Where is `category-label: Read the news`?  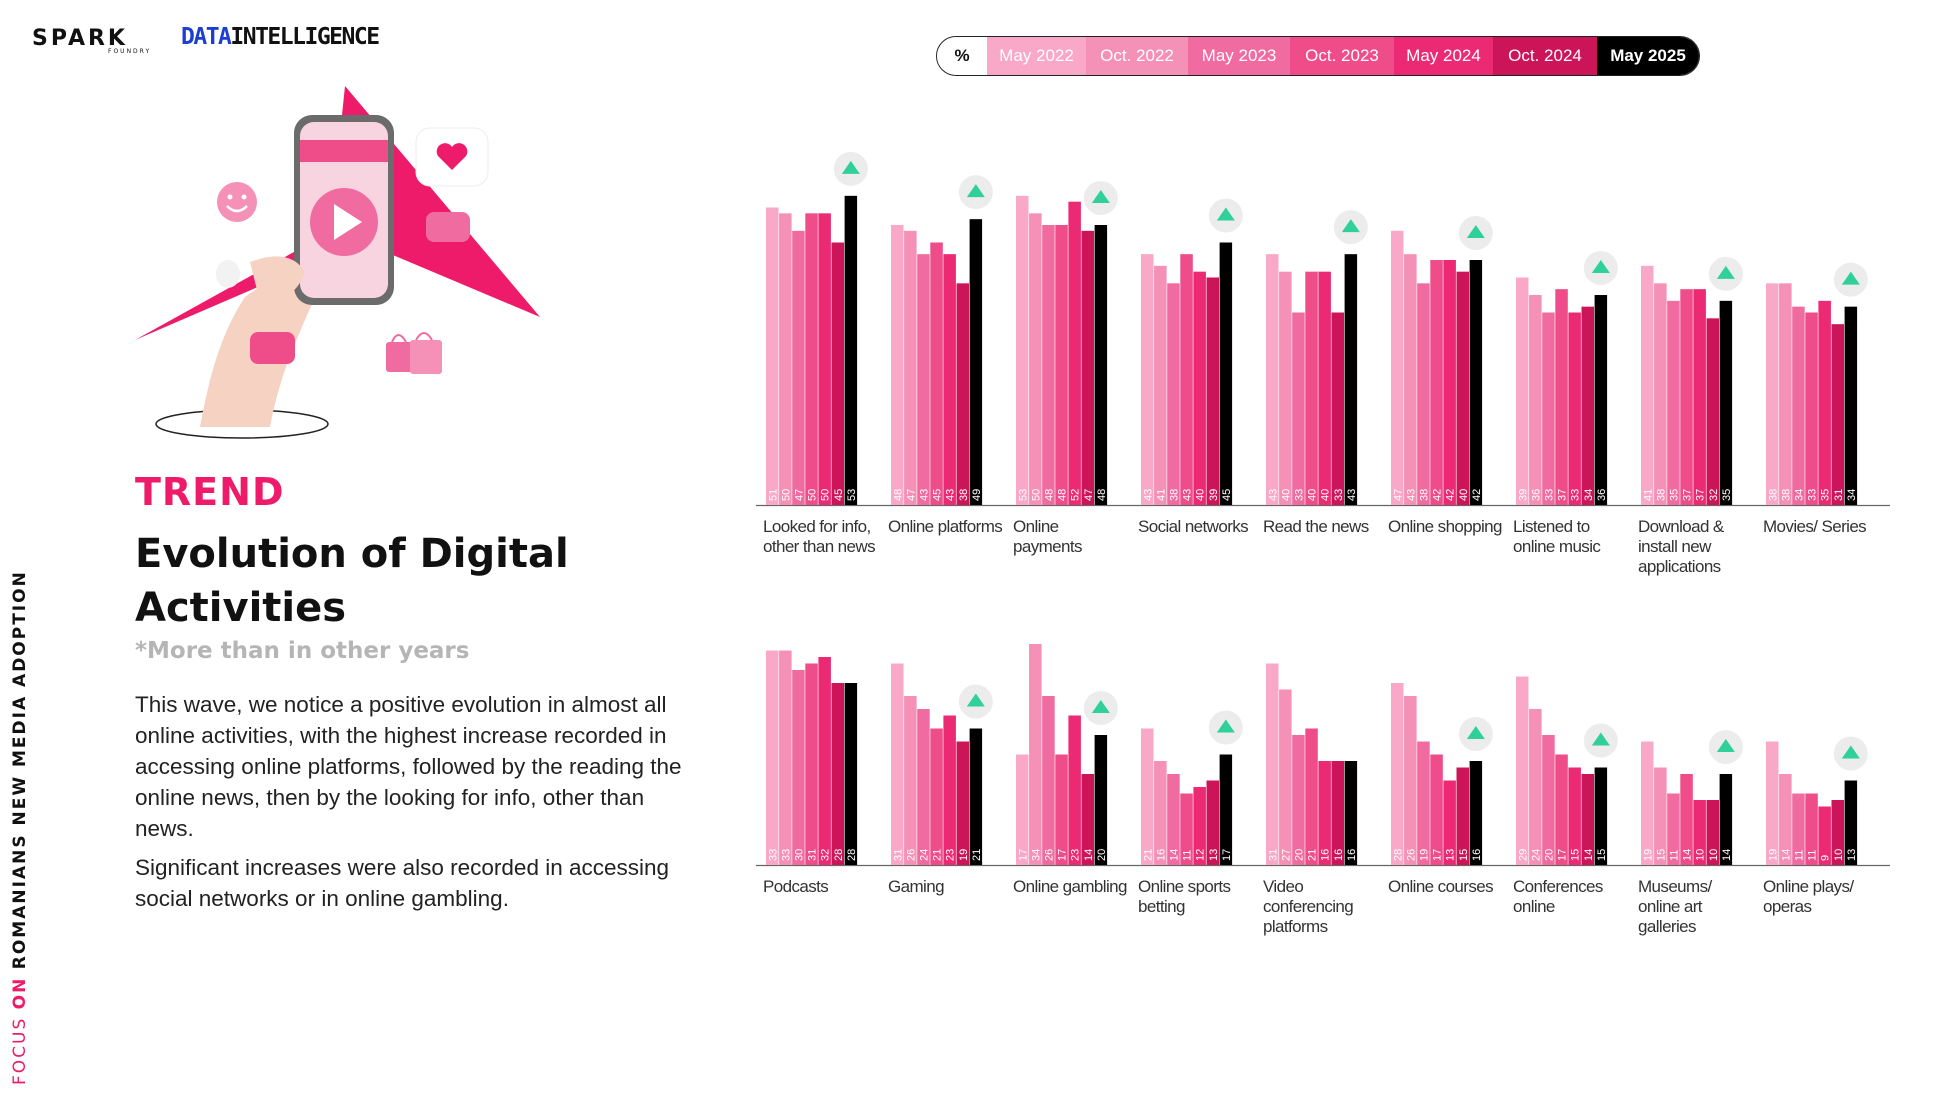
category-label: Read the news is located at coordinates (1316, 526).